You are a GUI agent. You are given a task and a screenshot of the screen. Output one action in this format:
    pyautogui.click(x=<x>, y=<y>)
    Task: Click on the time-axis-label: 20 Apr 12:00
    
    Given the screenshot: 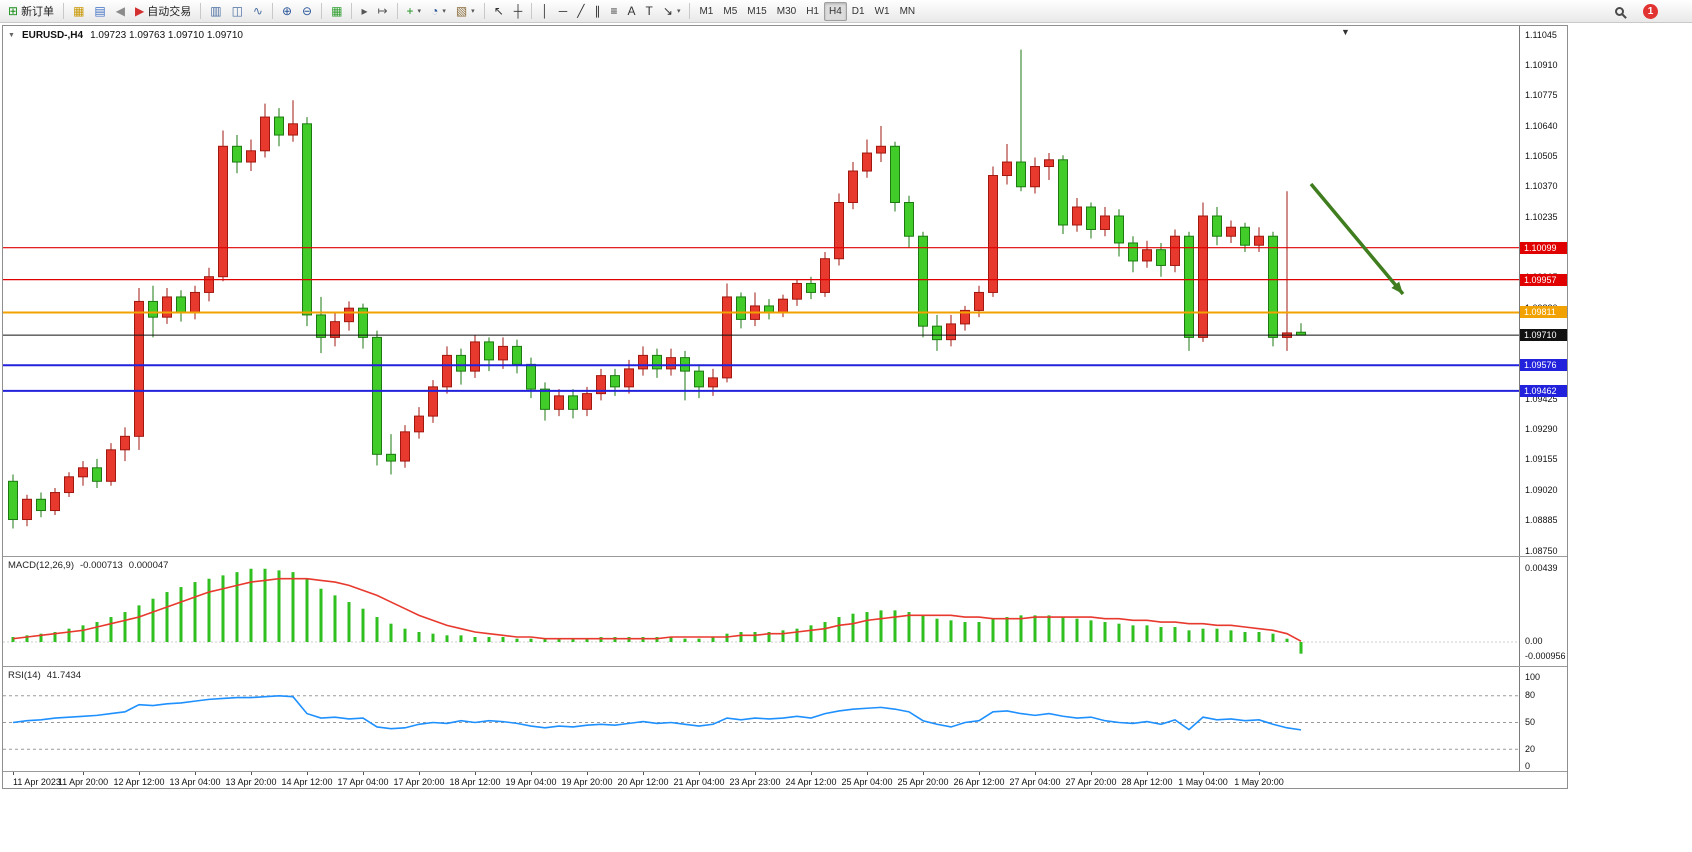 What is the action you would take?
    pyautogui.click(x=643, y=782)
    